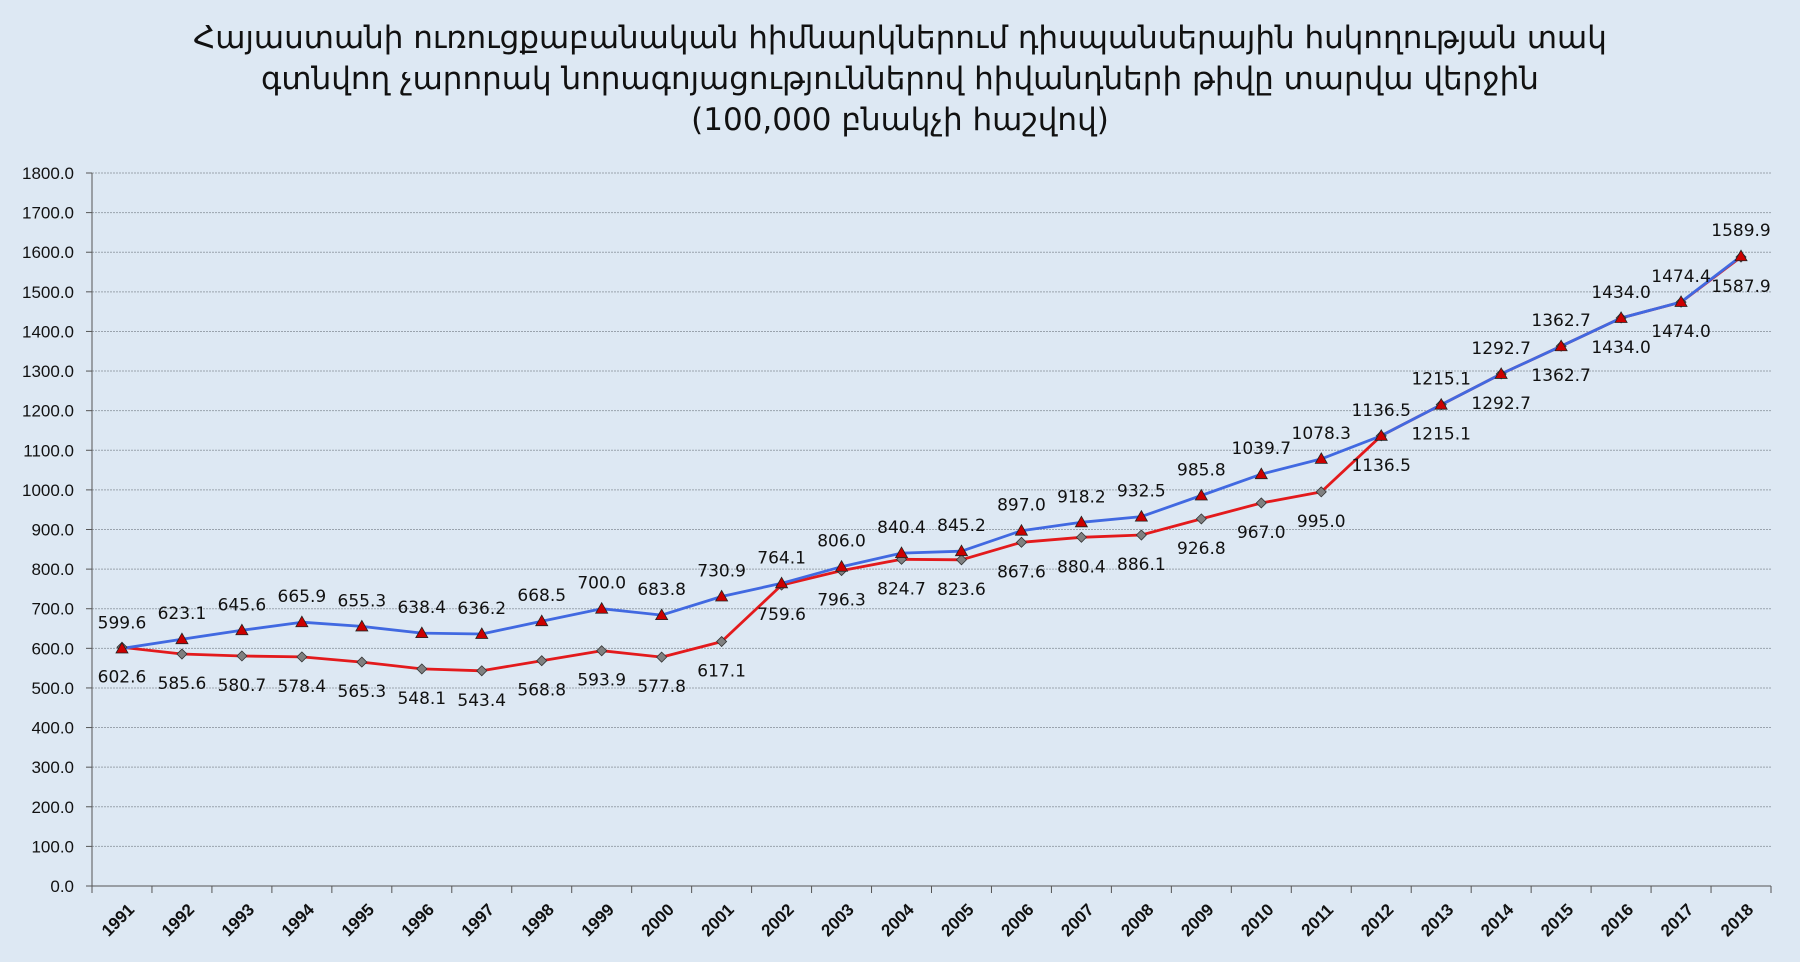  Describe the element at coordinates (1201, 471) in the screenshot. I see `data-label-blue: 985.8` at that location.